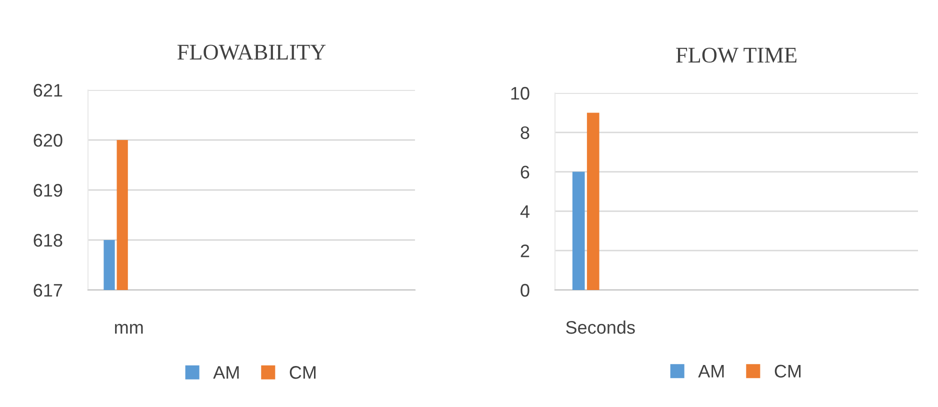  I want to click on y-tick-label: 621, so click(48, 90).